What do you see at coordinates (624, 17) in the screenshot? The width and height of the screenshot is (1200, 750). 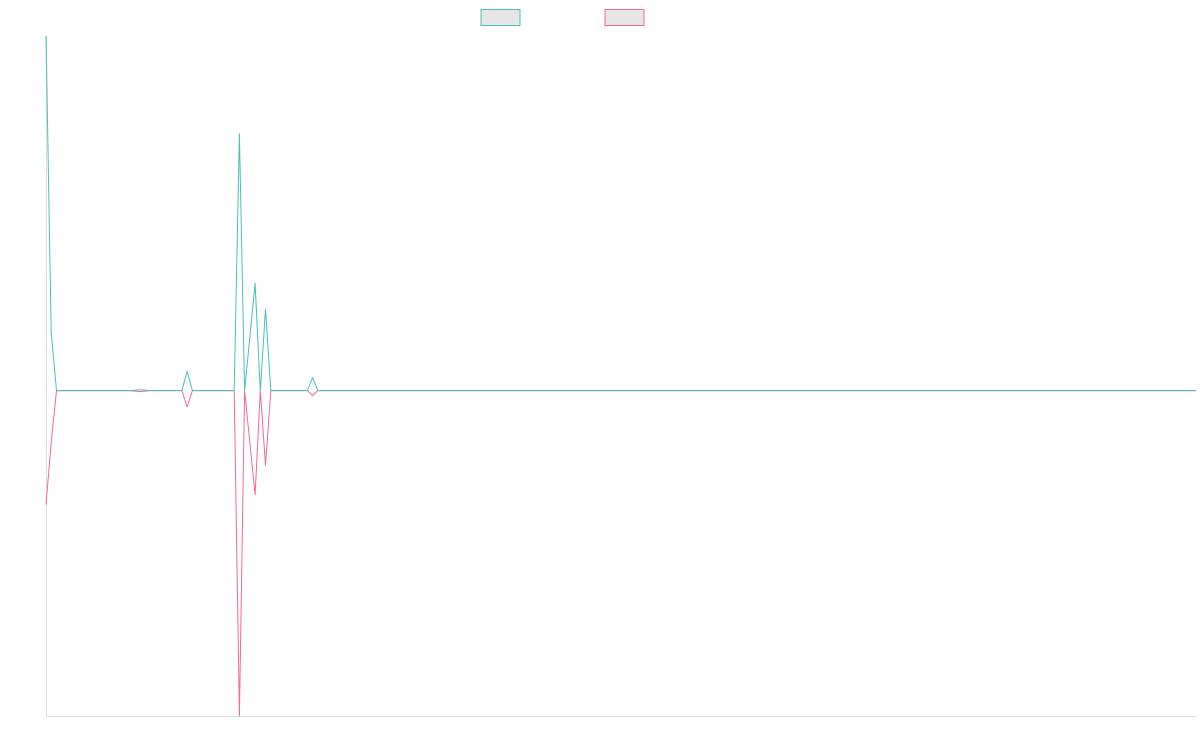 I see `legend-swatch-series-b` at bounding box center [624, 17].